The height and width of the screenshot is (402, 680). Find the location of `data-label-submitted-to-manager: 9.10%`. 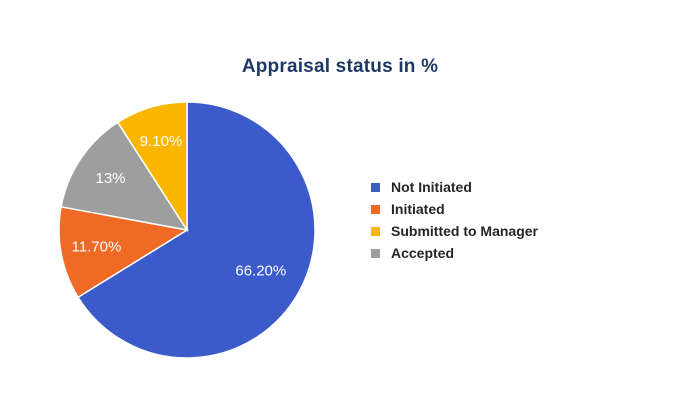

data-label-submitted-to-manager: 9.10% is located at coordinates (161, 141).